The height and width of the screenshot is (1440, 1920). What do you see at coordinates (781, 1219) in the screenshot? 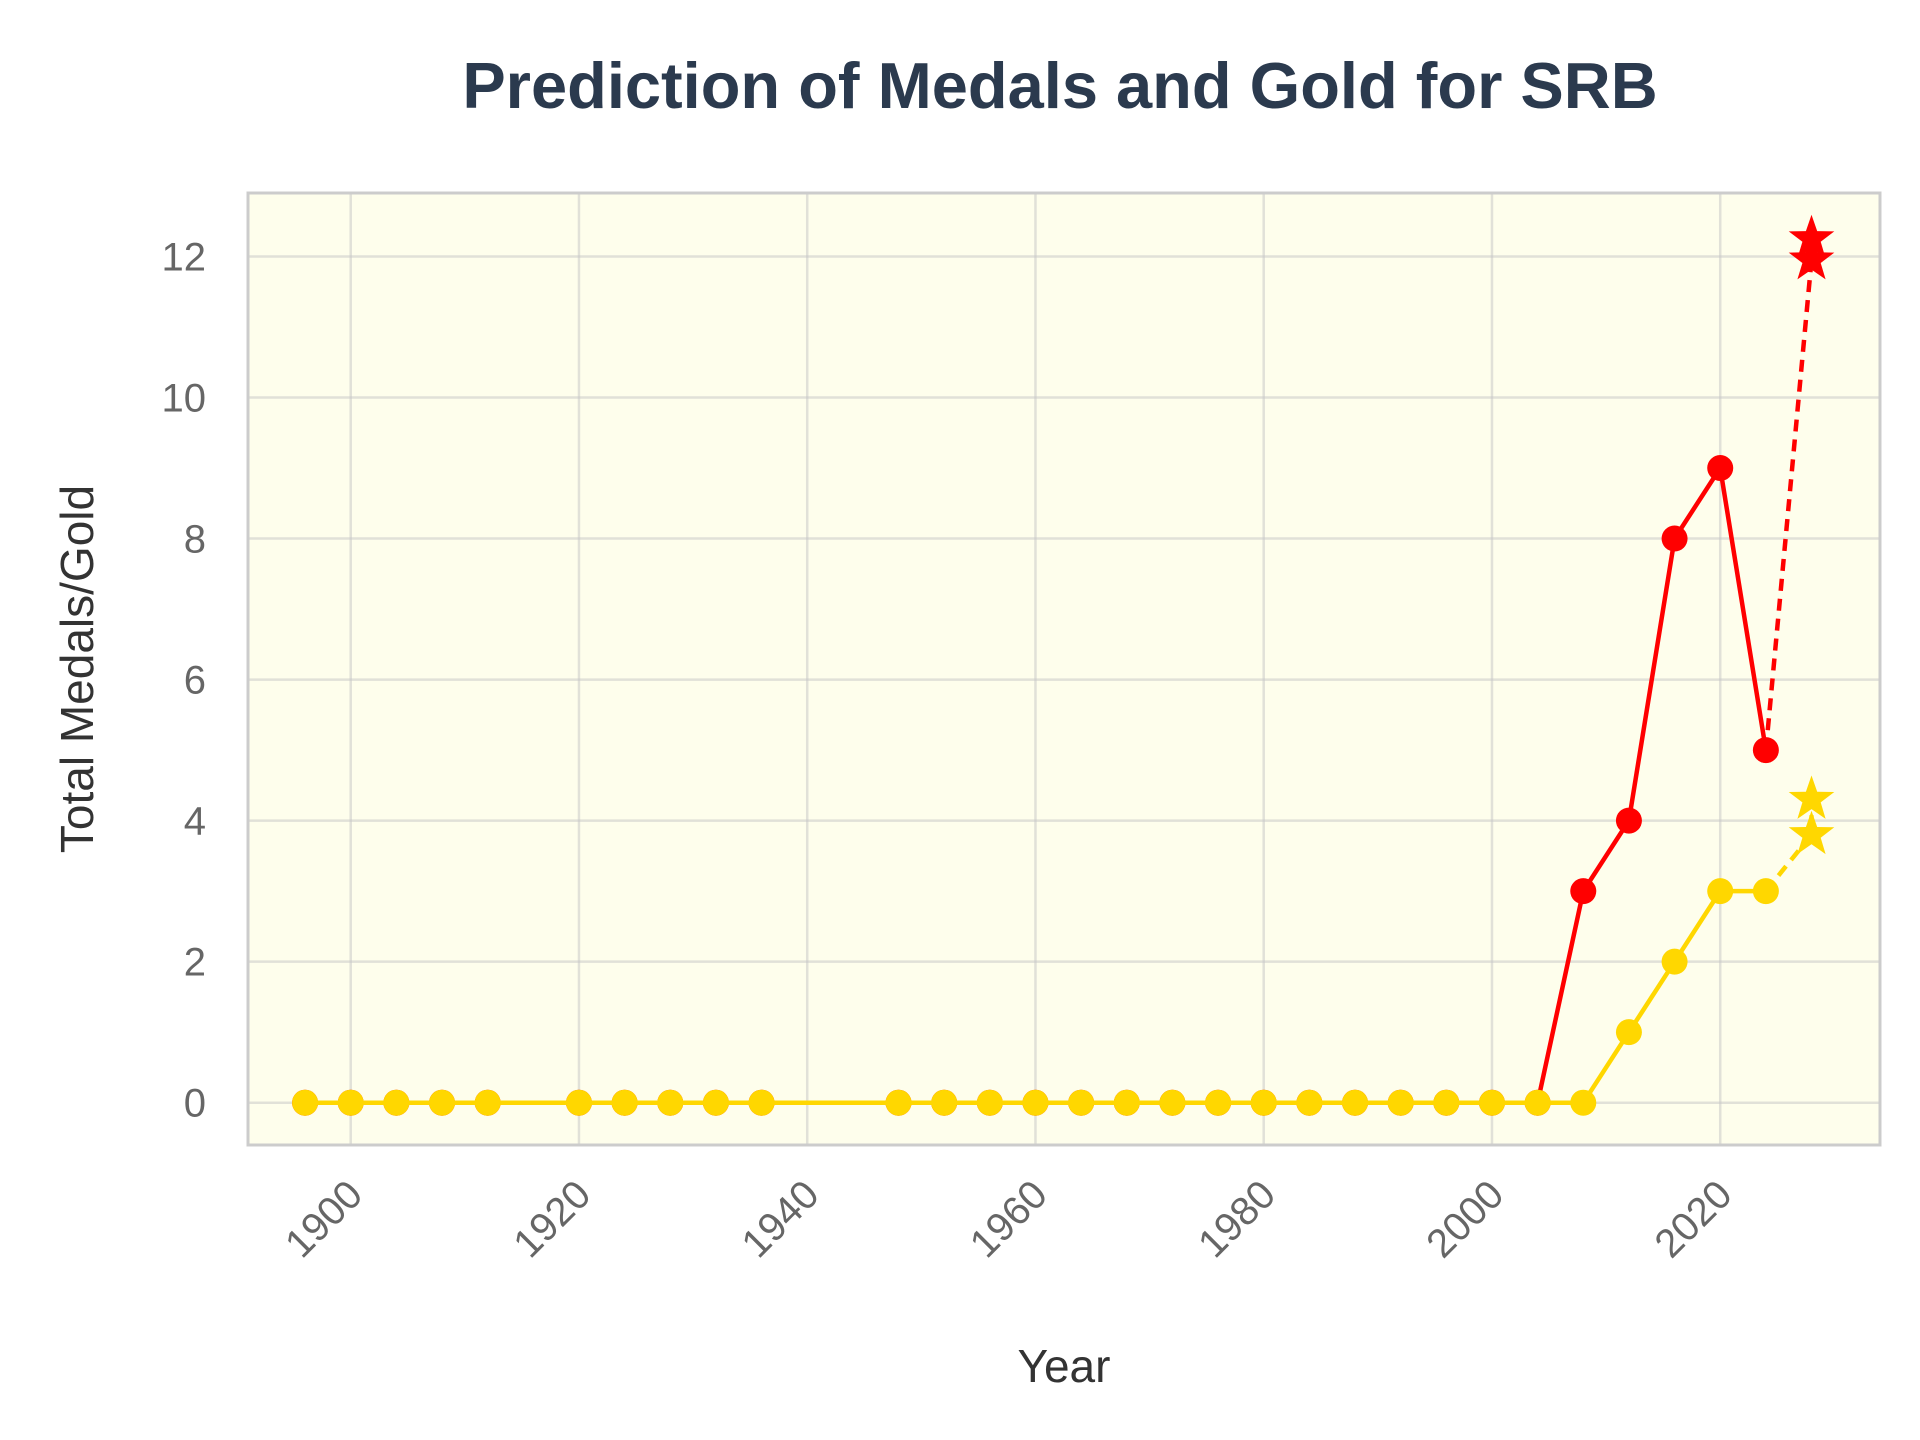
I see `x-tick-label: 1940` at bounding box center [781, 1219].